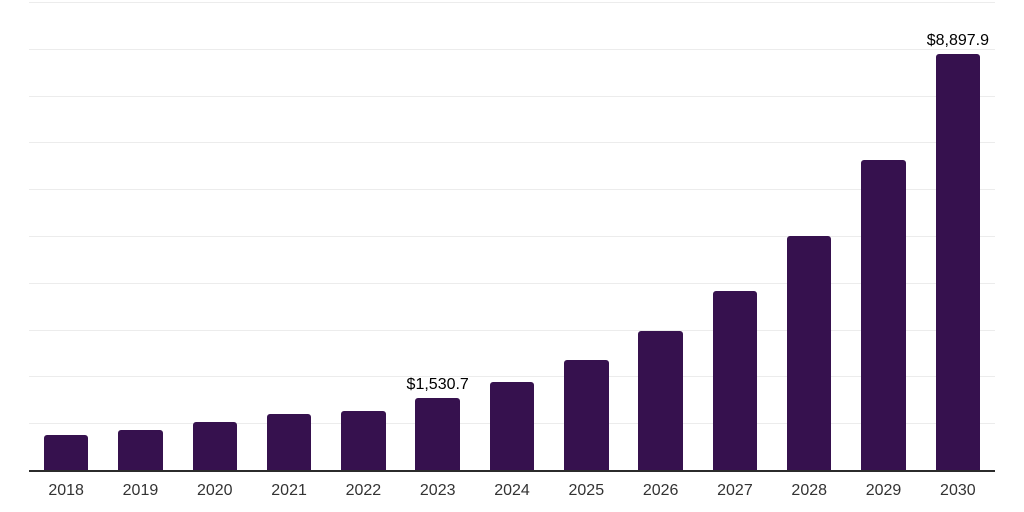  What do you see at coordinates (660, 400) in the screenshot?
I see `bar-2026` at bounding box center [660, 400].